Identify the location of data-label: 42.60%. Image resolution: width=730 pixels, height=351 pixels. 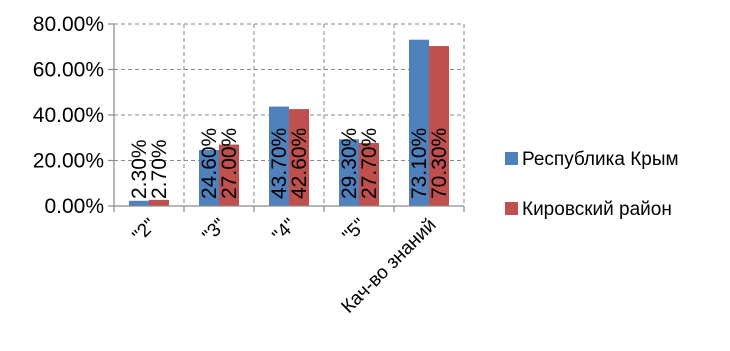
(299, 163).